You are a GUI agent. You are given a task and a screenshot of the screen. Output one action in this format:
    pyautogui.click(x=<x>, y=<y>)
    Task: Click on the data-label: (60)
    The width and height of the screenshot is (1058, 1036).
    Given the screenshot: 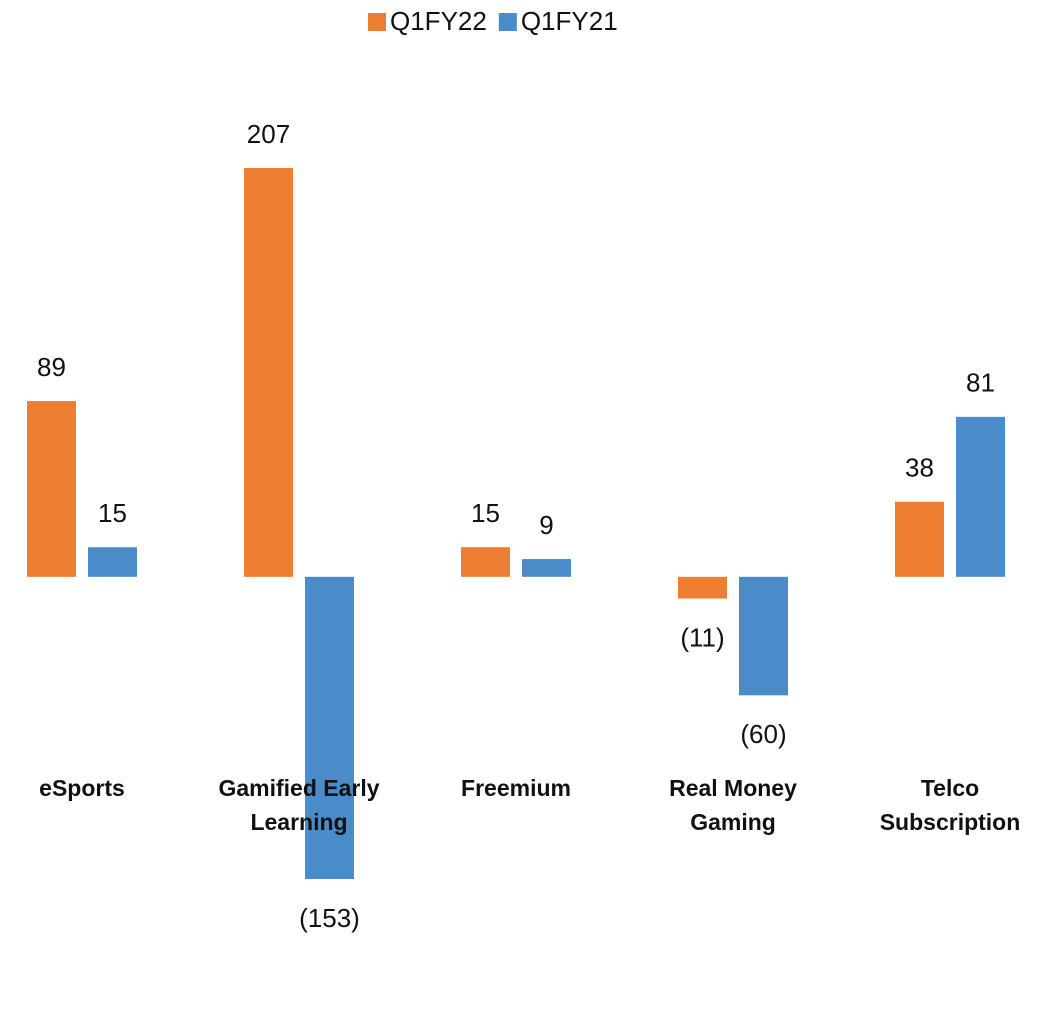 What is the action you would take?
    pyautogui.click(x=763, y=734)
    